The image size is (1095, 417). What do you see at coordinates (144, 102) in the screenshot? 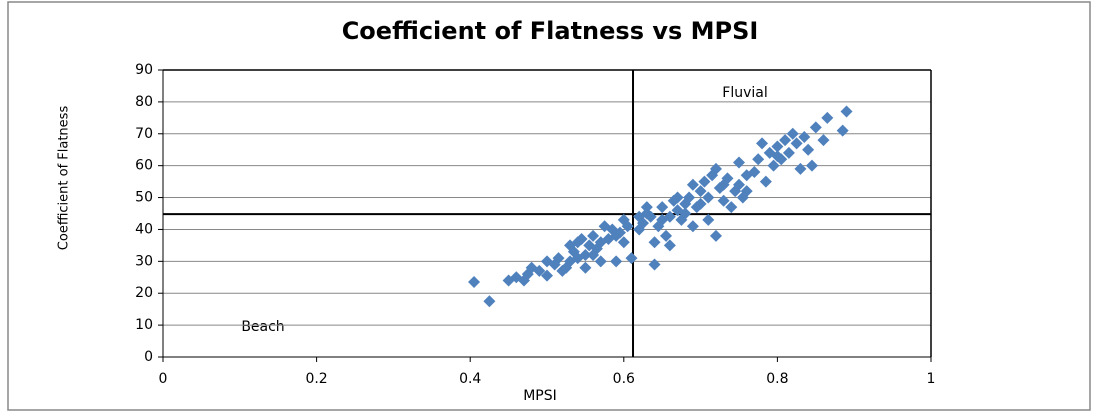
I see `y-tick-label: 80` at bounding box center [144, 102].